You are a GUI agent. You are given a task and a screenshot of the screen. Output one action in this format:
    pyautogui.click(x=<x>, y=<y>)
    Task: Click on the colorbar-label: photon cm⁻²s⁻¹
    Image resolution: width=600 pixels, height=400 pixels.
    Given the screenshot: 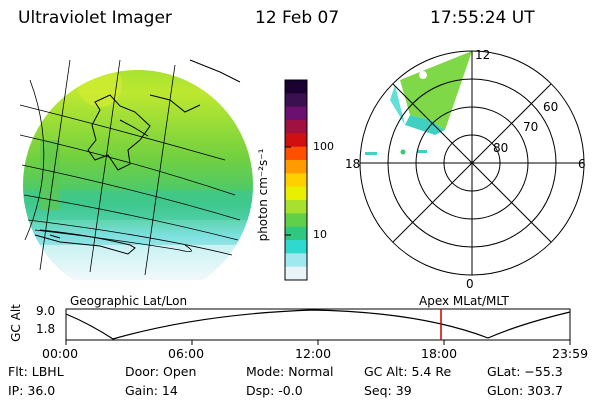 What is the action you would take?
    pyautogui.click(x=263, y=194)
    